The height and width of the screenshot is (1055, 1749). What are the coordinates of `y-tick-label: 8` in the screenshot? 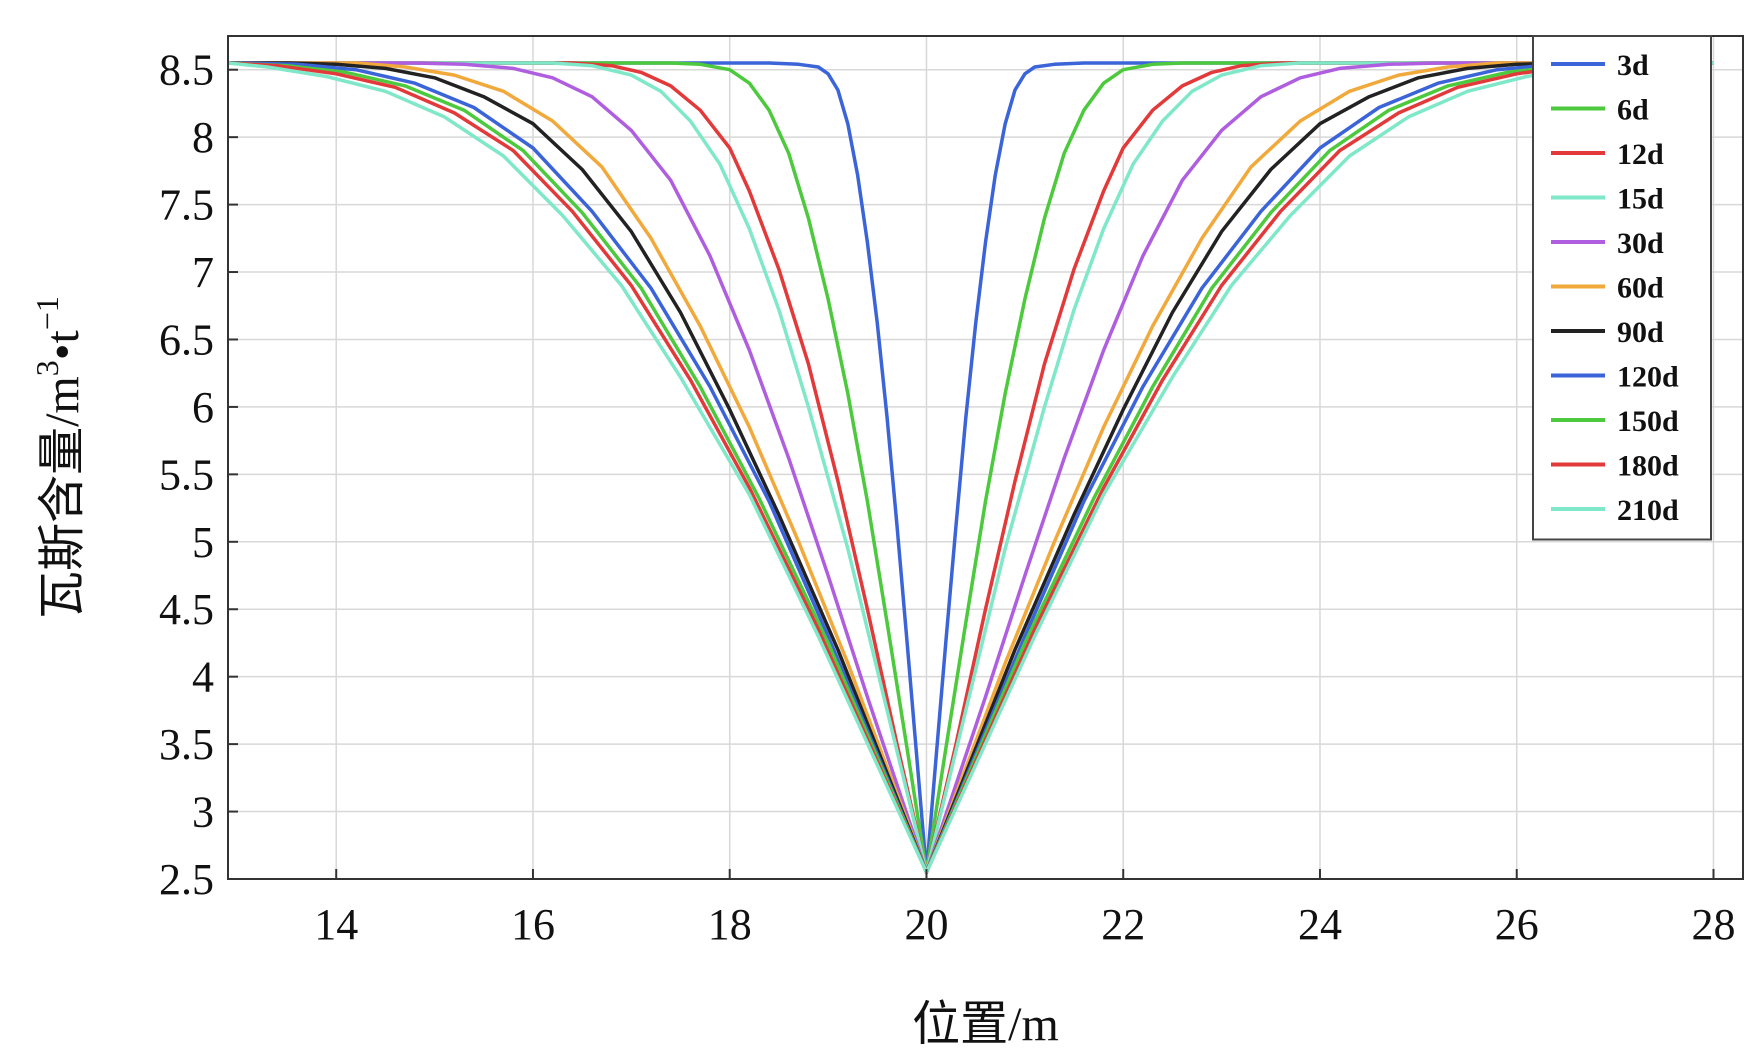 It's located at (203, 137).